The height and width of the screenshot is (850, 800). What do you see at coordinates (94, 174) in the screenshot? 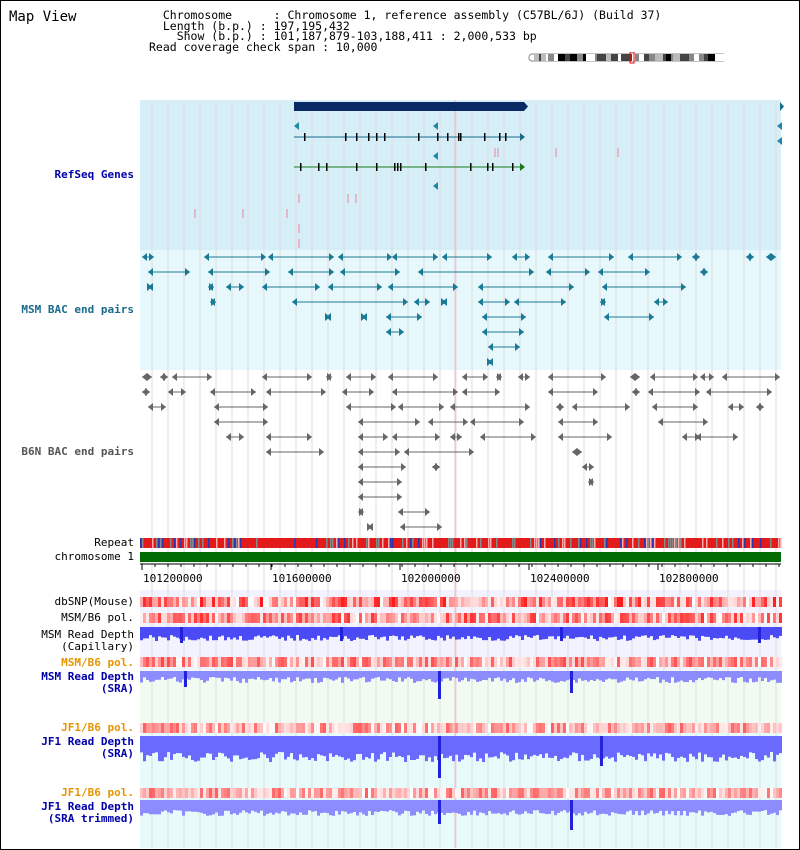
I see `track-label-refseq: RefSeq Genes` at bounding box center [94, 174].